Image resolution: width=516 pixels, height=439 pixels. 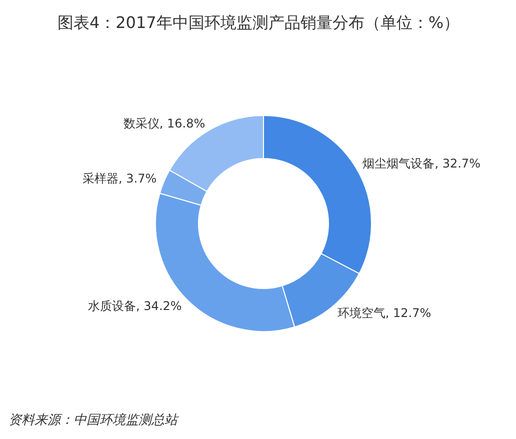 What do you see at coordinates (258, 22) in the screenshot?
I see `chart-title: 图表4：2017年中国环境监测产品销量分布（单位：%）` at bounding box center [258, 22].